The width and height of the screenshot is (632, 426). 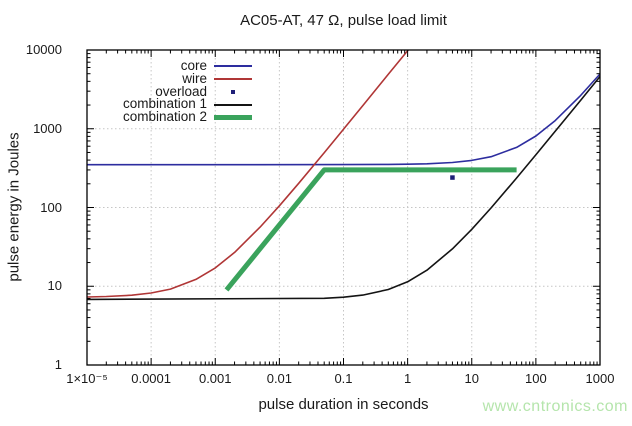 I want to click on legend-marker-swatch, so click(x=233, y=92).